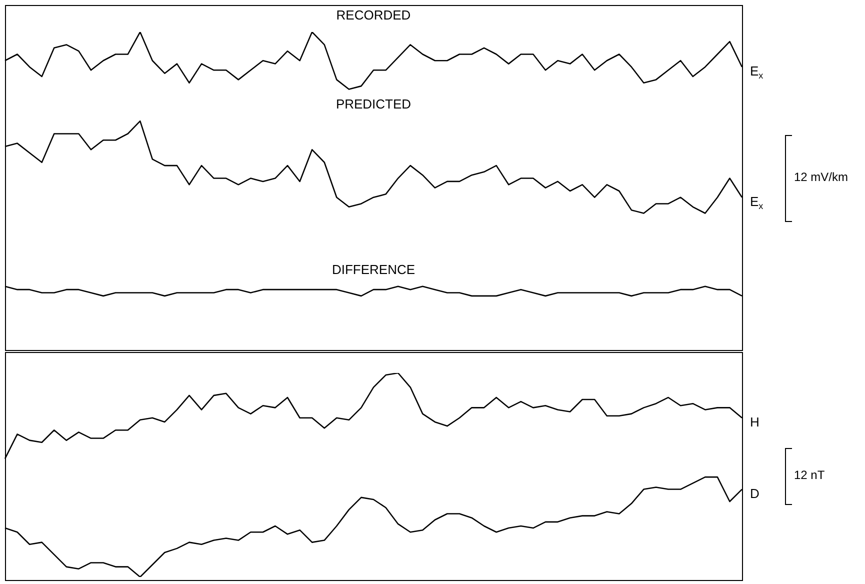  Describe the element at coordinates (374, 269) in the screenshot. I see `annotation: DIFFERENCE` at that location.